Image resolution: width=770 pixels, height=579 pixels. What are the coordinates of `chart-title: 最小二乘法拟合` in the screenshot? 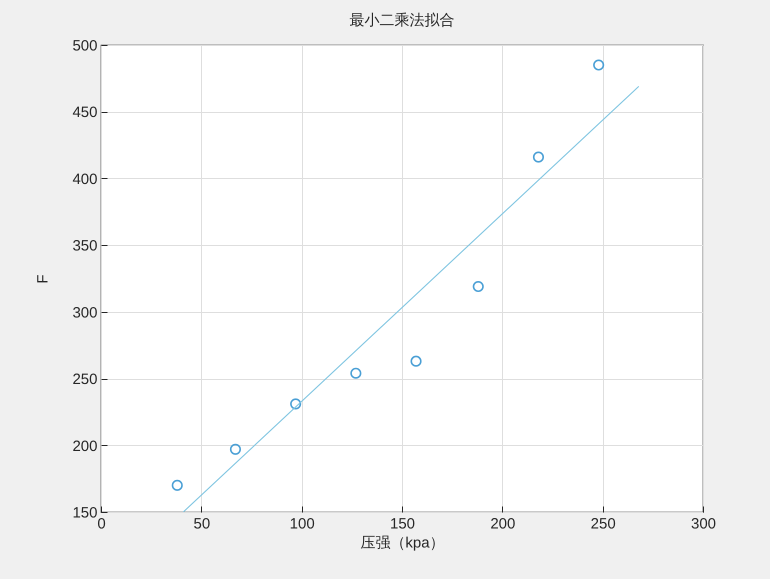 It's located at (402, 20).